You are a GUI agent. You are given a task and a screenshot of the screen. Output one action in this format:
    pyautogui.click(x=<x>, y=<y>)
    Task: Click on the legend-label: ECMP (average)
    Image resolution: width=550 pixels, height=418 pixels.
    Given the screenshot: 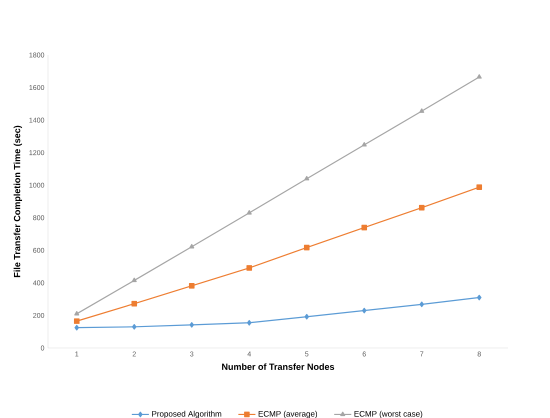 What is the action you would take?
    pyautogui.click(x=288, y=414)
    